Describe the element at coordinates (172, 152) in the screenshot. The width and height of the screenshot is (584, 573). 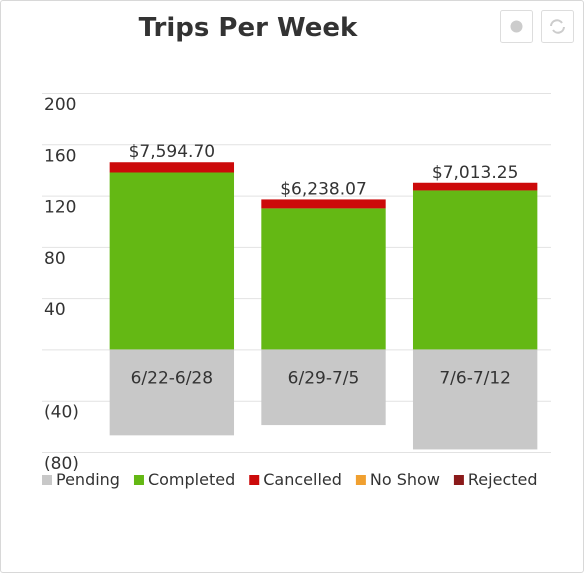
I see `bar-label: $7,594.70` at that location.